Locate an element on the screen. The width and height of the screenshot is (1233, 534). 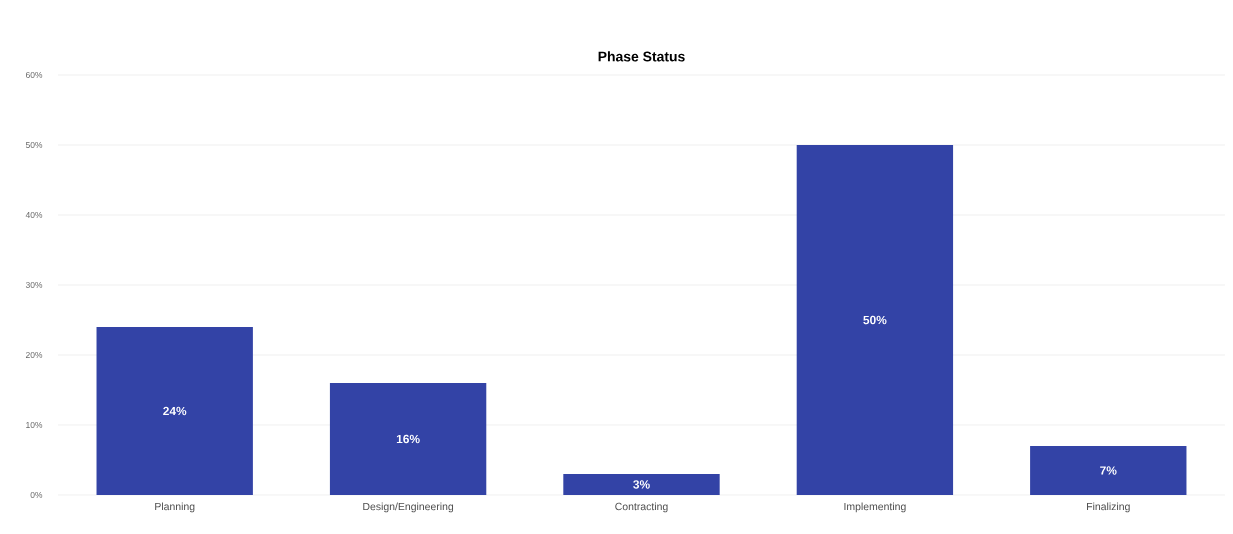
y-tick-label: 20% is located at coordinates (34, 354).